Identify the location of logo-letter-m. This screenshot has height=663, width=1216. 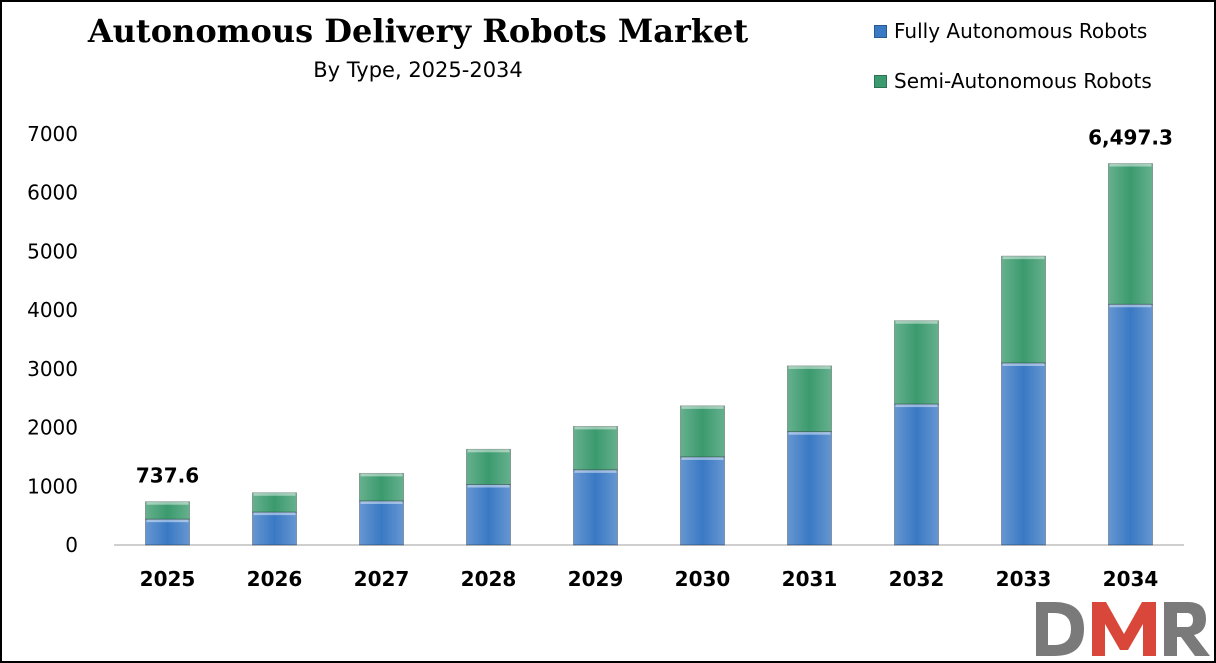
(1124, 629).